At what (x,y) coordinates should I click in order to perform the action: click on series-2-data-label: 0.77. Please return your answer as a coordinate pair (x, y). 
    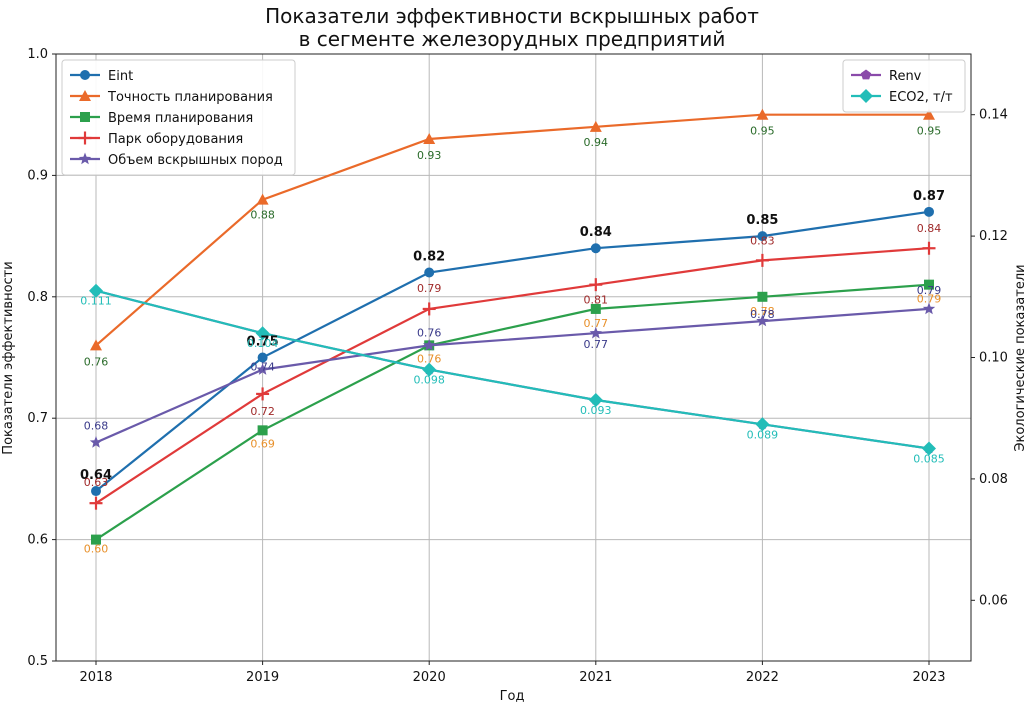
    Looking at the image, I should click on (596, 323).